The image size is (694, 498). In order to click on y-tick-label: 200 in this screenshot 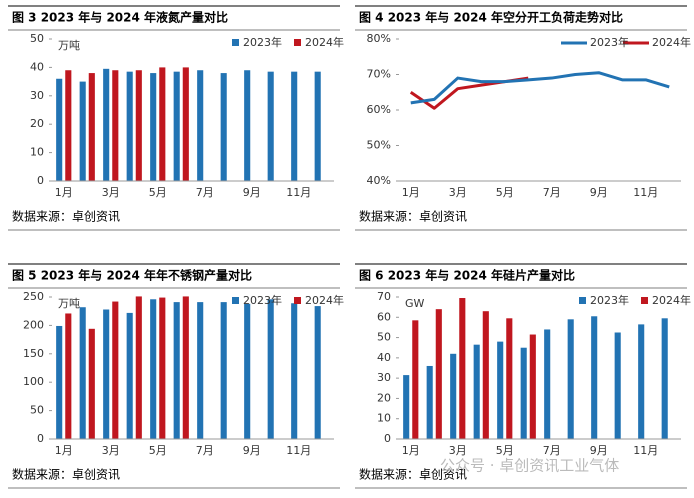, I will do `click(33, 324)`.